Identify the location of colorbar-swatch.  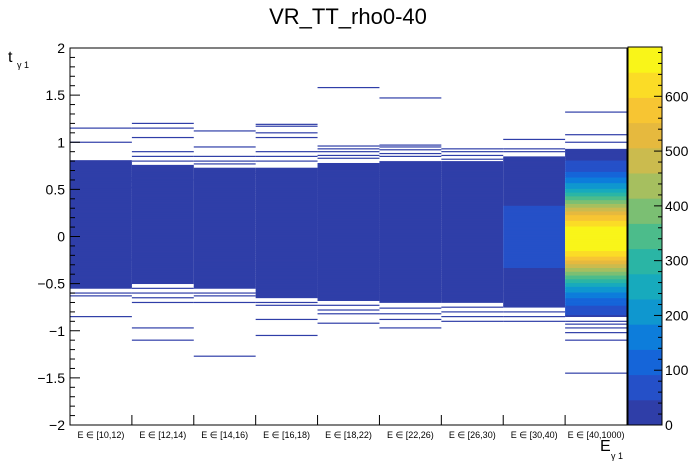
(645, 85).